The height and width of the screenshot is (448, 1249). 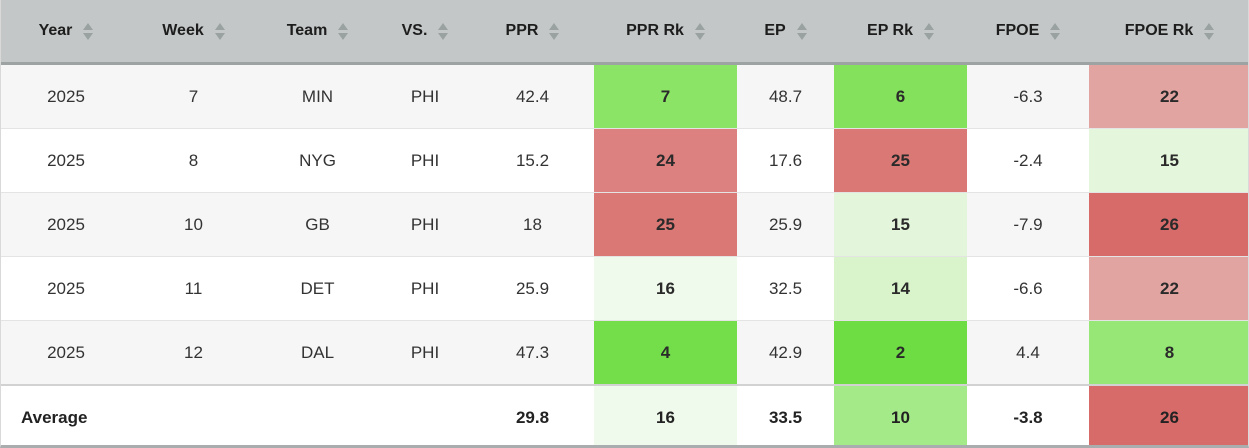 What do you see at coordinates (532, 96) in the screenshot?
I see `cell-ppr: 42.4` at bounding box center [532, 96].